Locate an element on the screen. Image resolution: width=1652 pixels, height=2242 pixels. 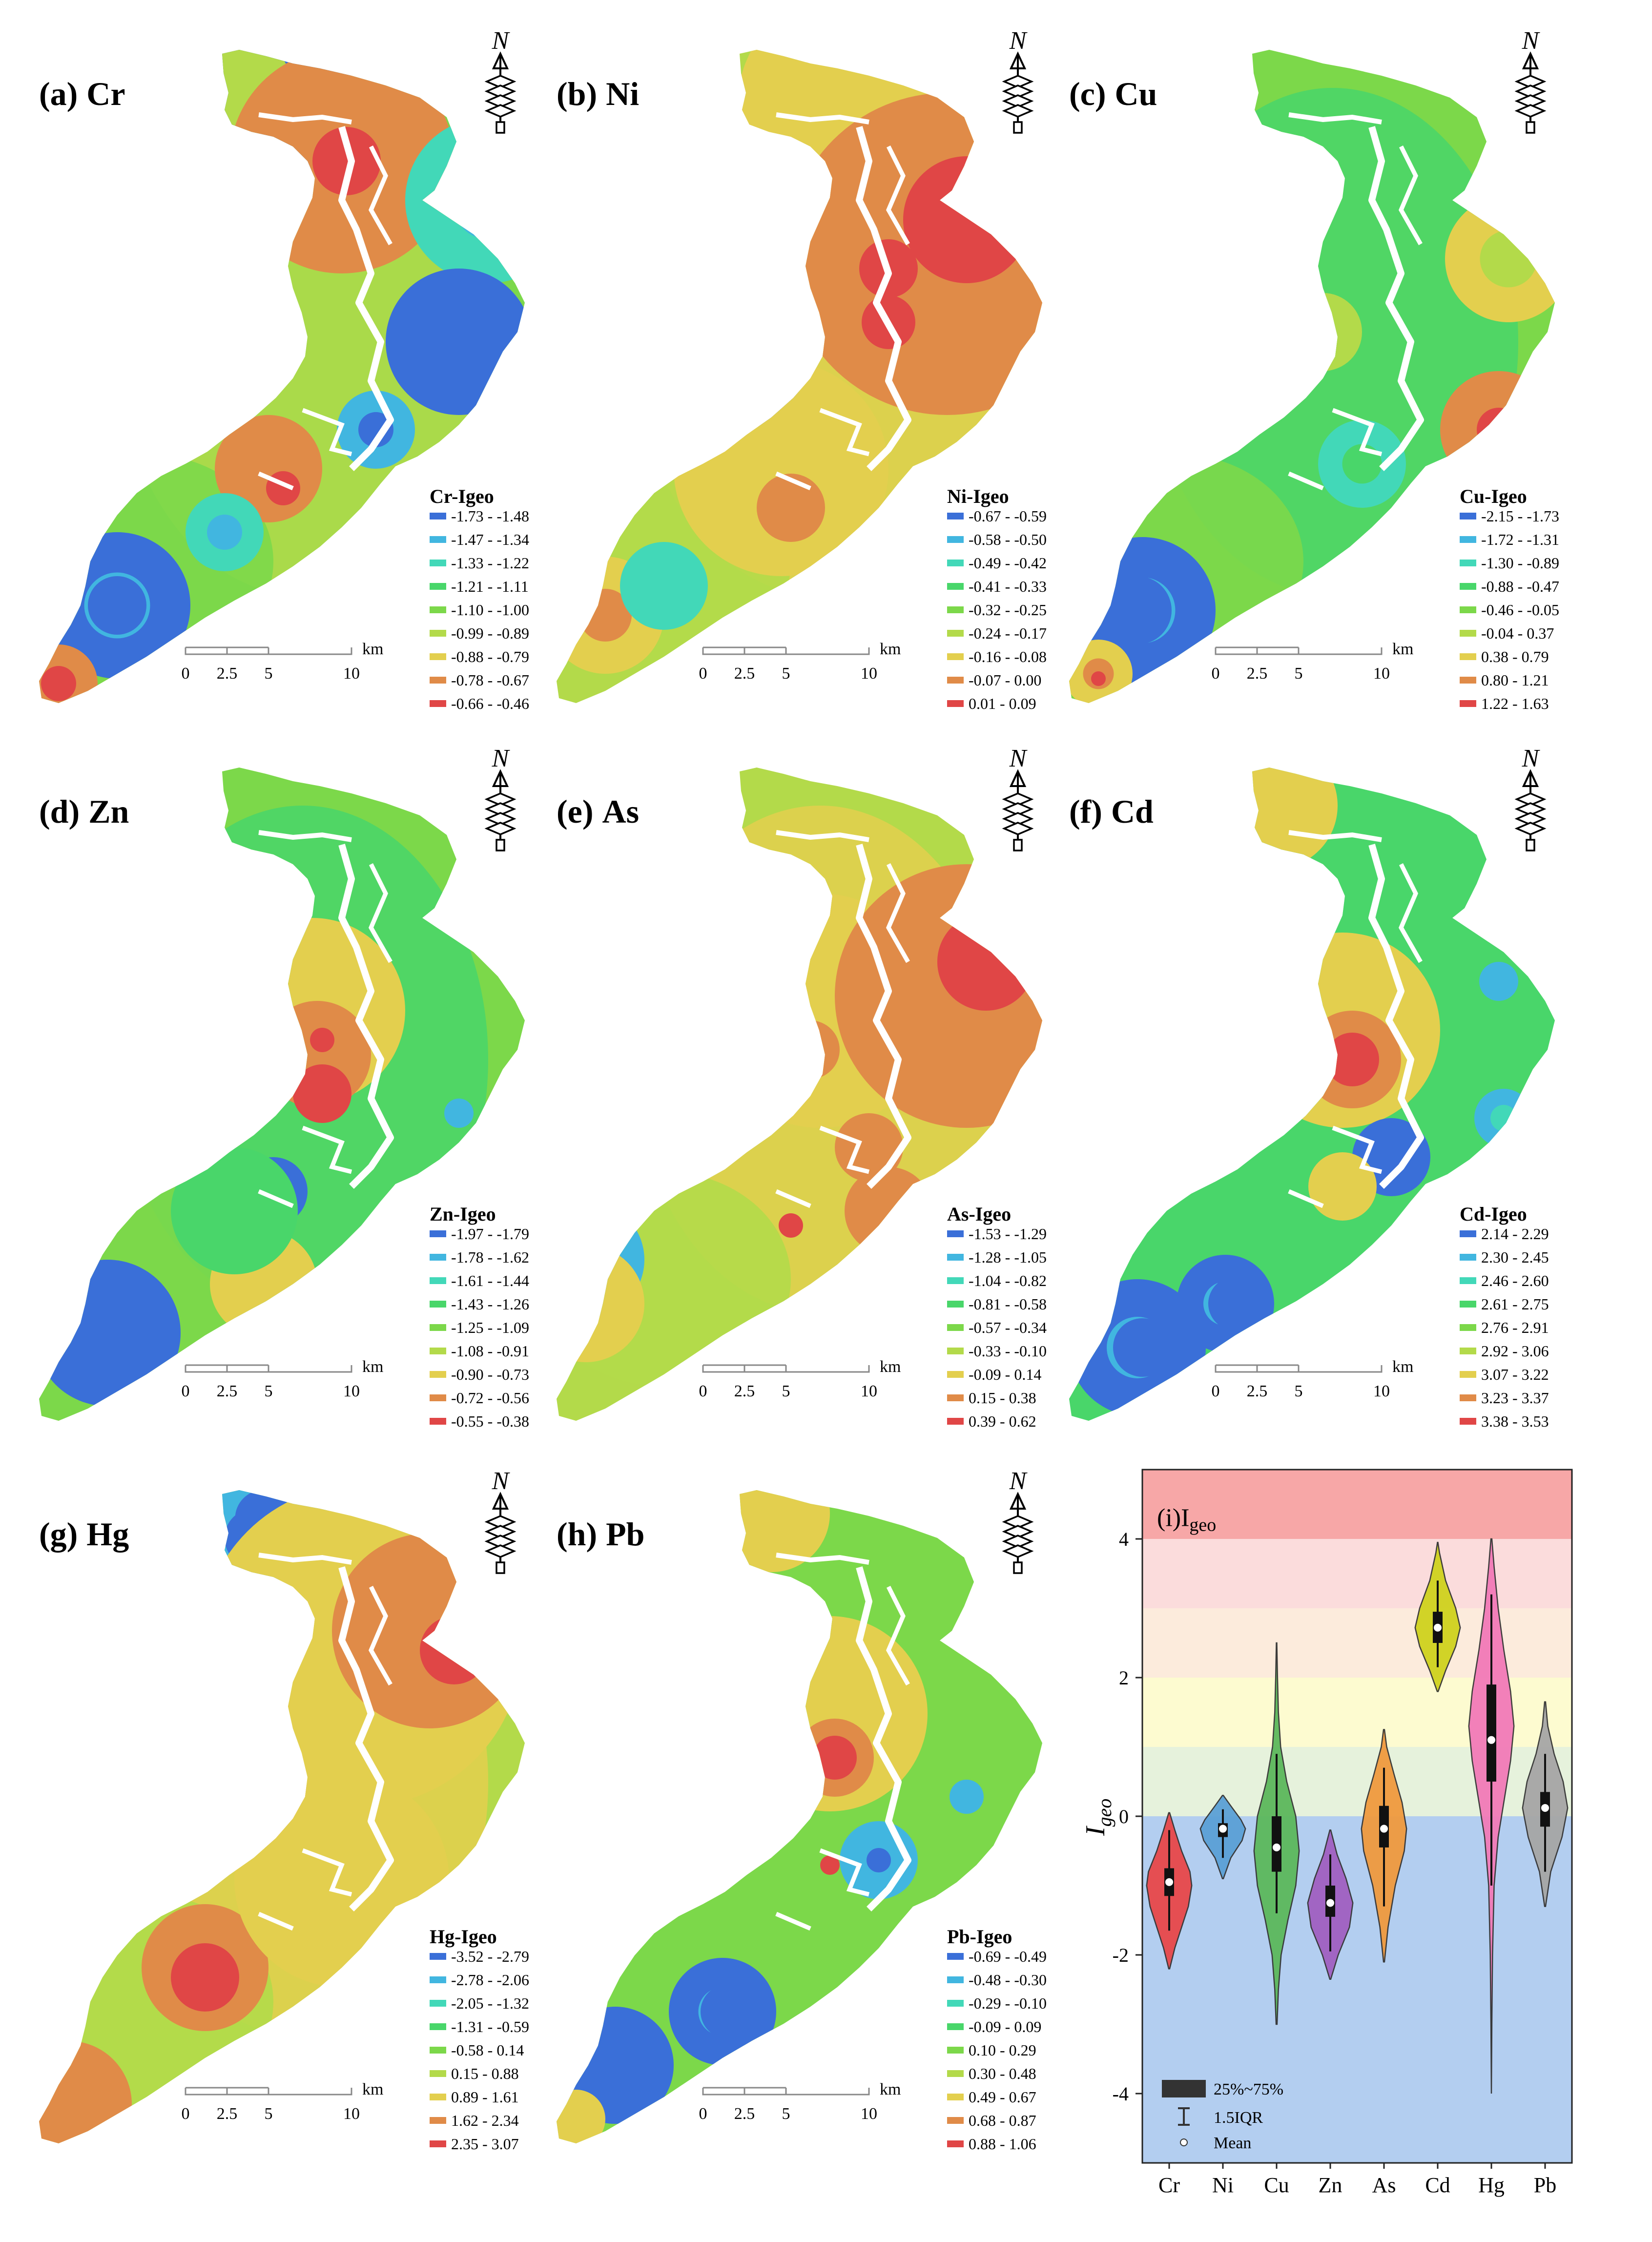
map-letter: (f) is located at coordinates (1085, 812).